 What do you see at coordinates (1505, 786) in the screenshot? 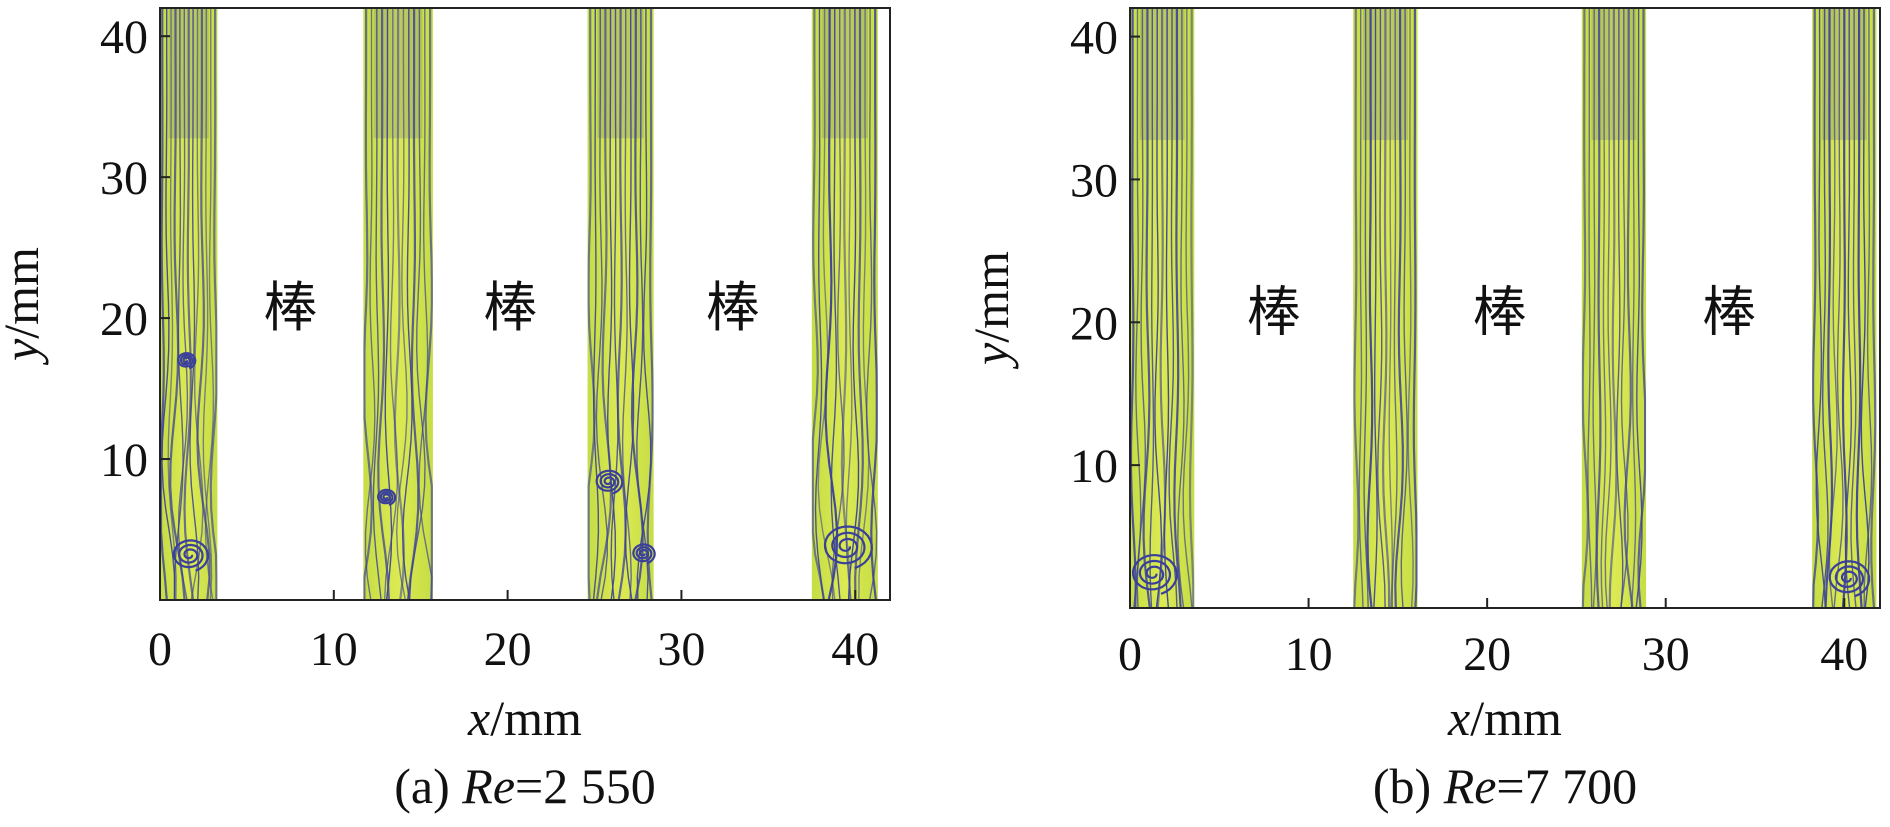
I see `panel-caption: (b) Re=7 700` at bounding box center [1505, 786].